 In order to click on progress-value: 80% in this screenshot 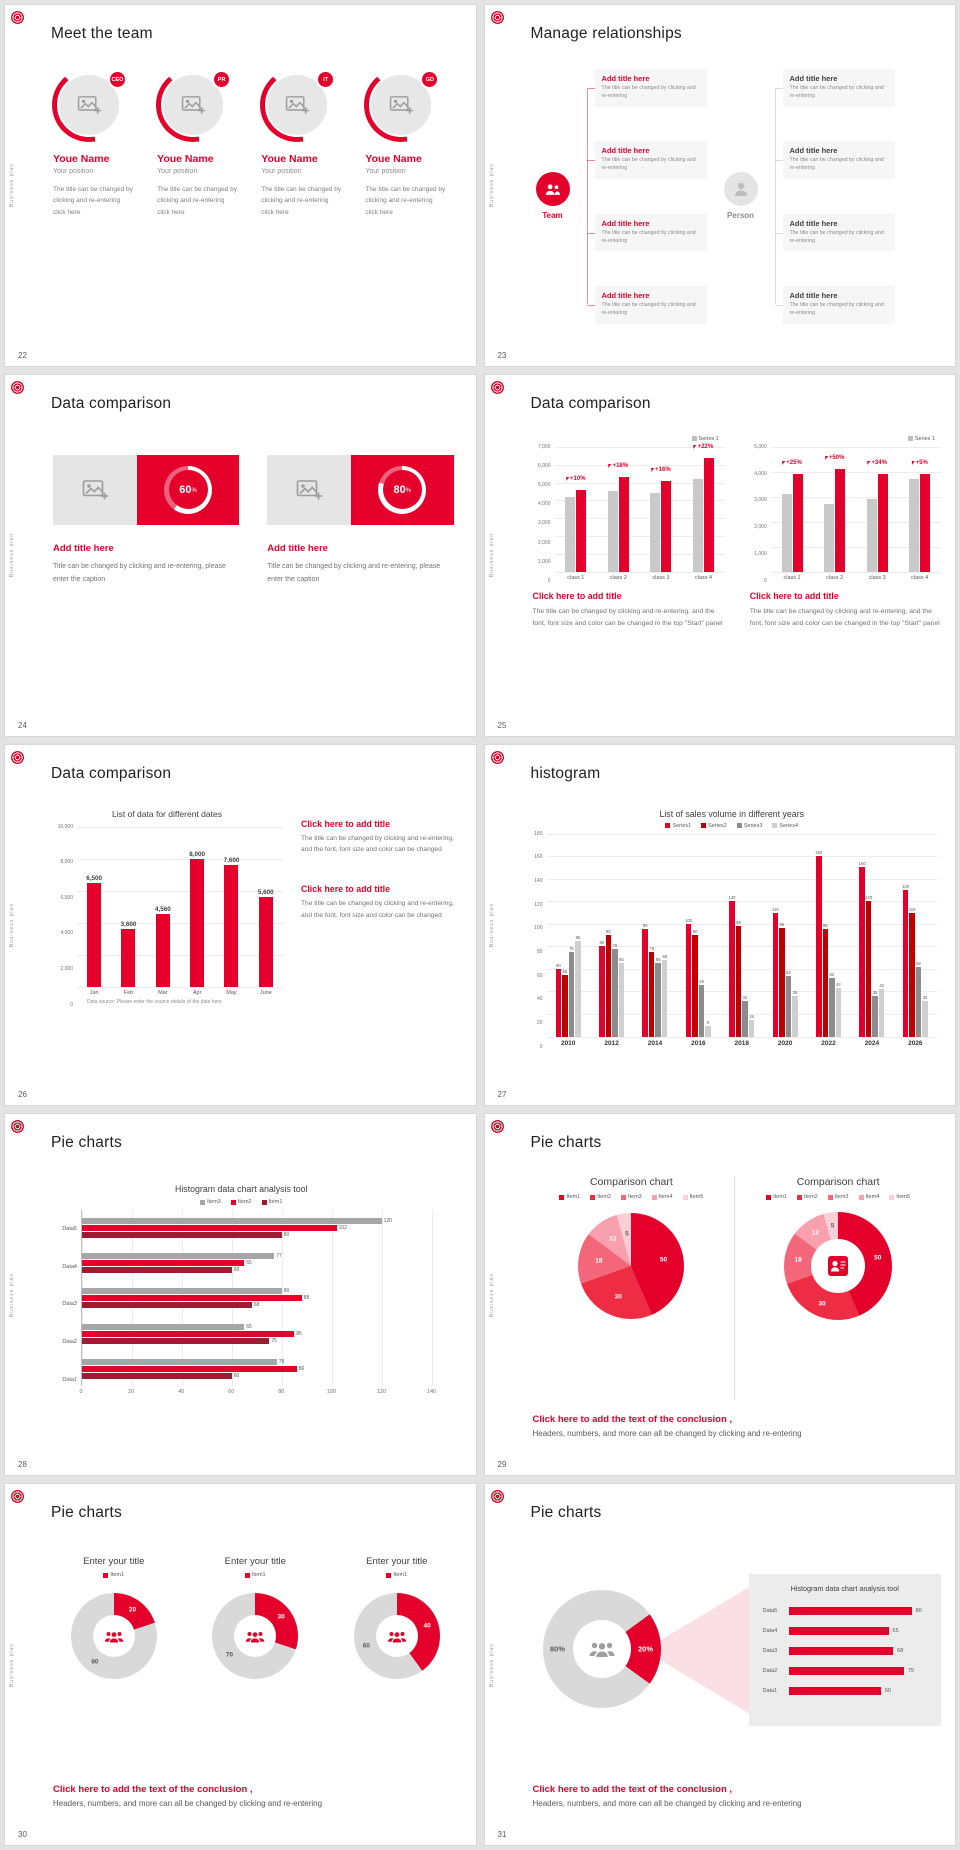, I will do `click(402, 490)`.